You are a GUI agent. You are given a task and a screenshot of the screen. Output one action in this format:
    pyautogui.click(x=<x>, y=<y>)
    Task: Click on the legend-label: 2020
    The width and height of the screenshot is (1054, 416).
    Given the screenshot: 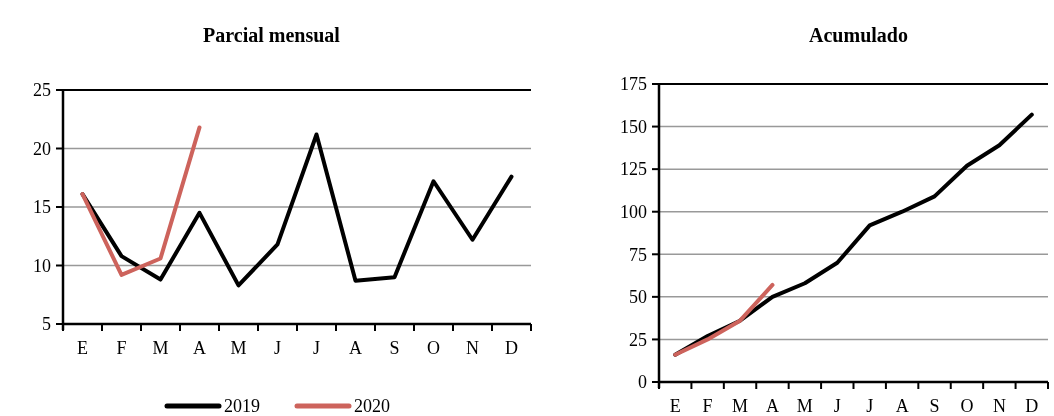 What is the action you would take?
    pyautogui.click(x=372, y=406)
    